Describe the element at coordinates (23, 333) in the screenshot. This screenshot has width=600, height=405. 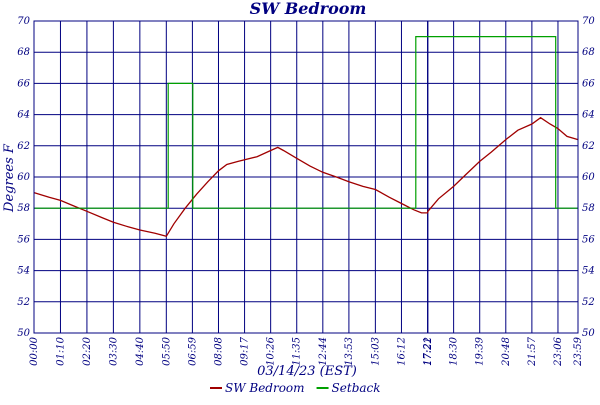
I see `y-tick-label-left: 50` at that location.